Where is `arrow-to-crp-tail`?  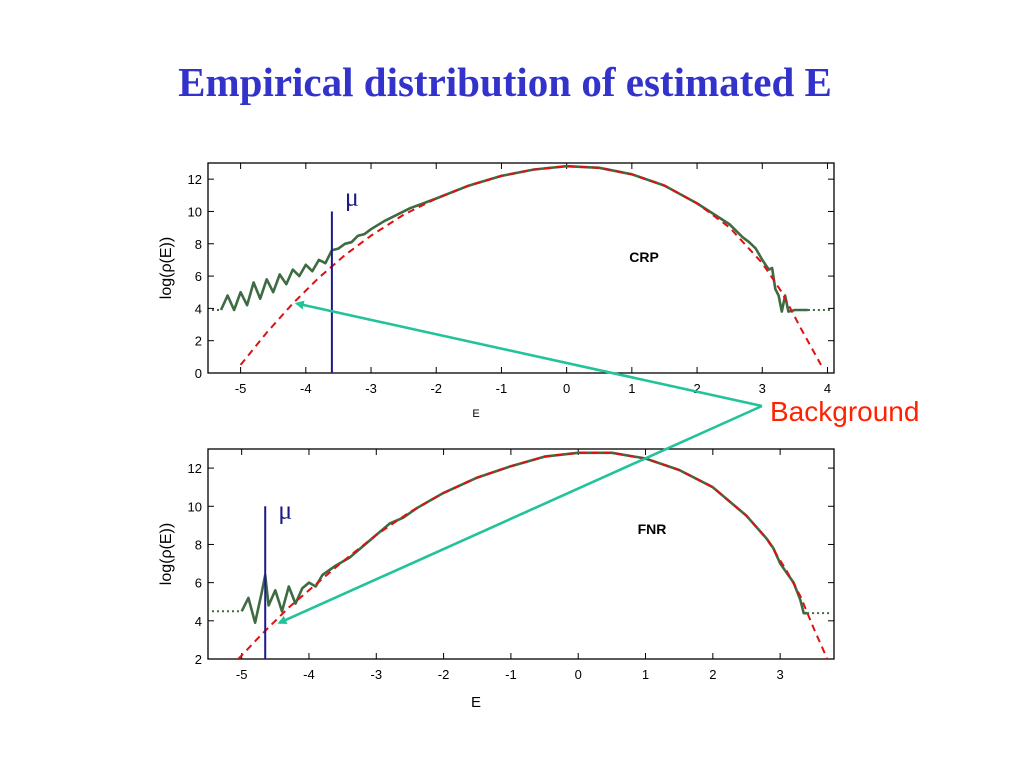
arrow-to-crp-tail is located at coordinates (528, 354).